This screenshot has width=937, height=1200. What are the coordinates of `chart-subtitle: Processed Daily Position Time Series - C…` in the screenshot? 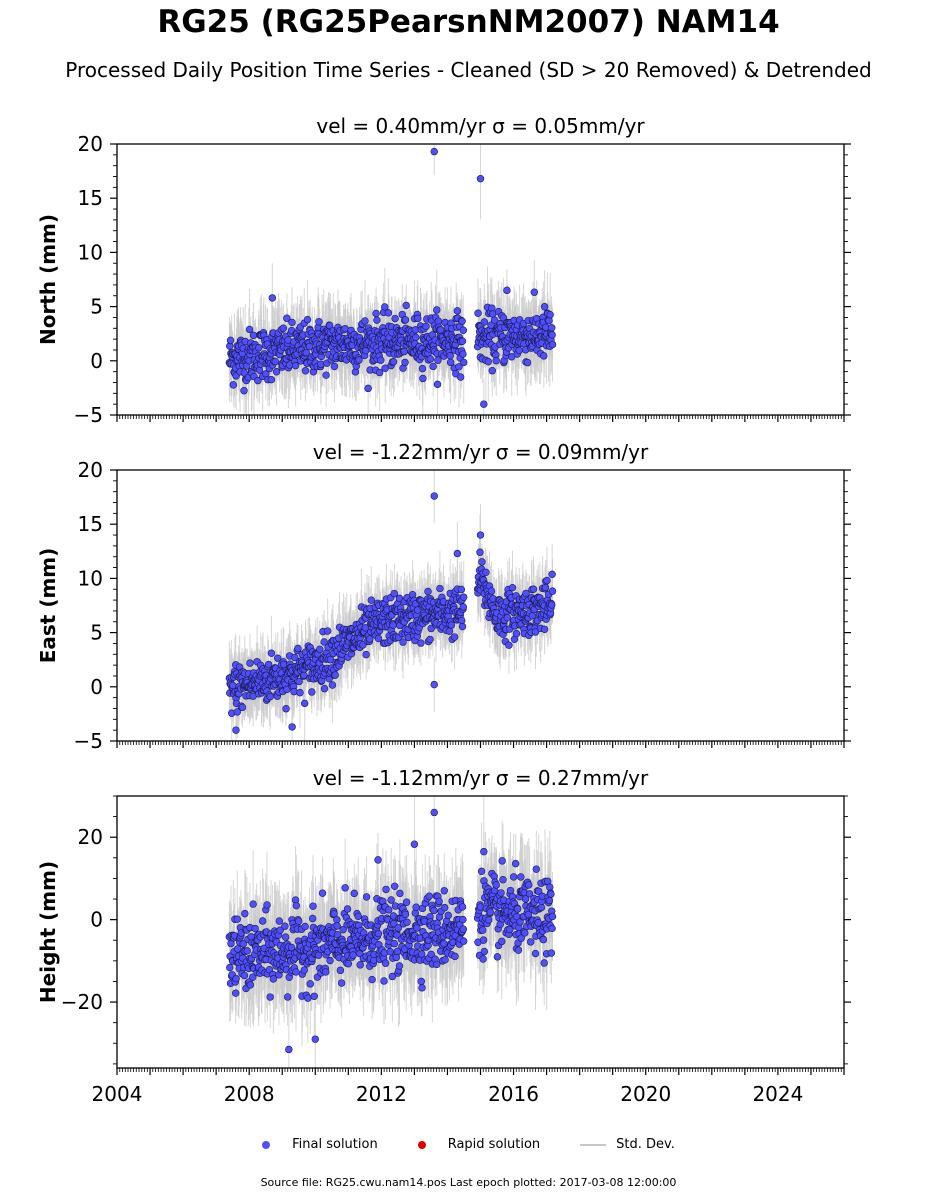 It's located at (468, 70).